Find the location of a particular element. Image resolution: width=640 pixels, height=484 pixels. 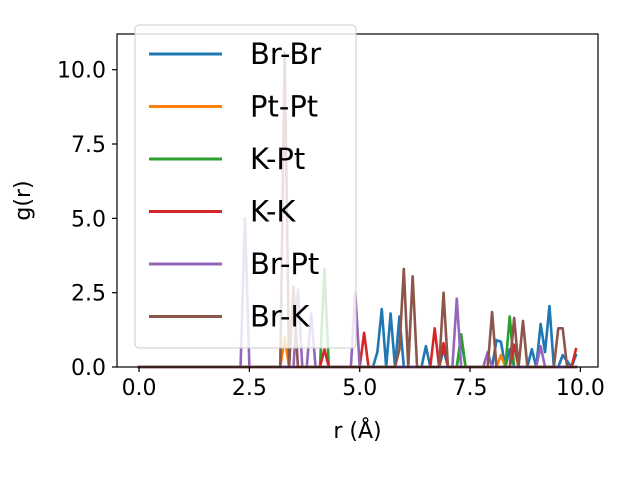

y-tick-label: 5.0 is located at coordinates (88, 219).